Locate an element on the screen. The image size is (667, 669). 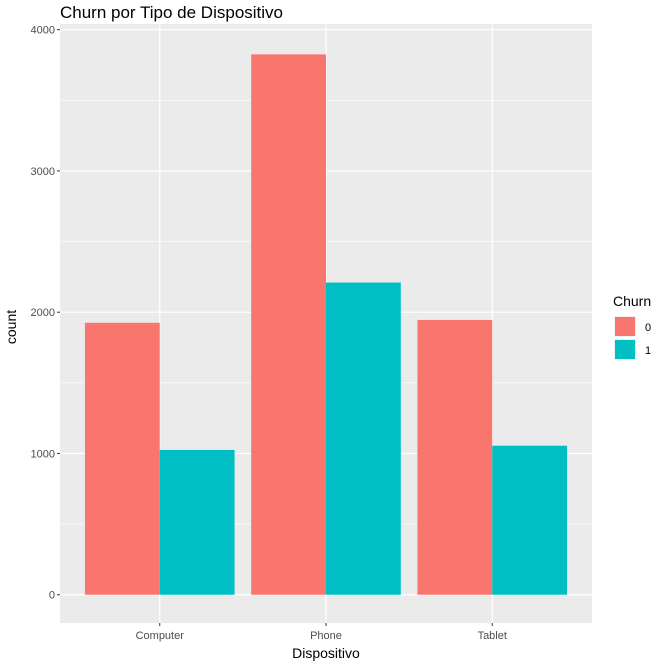
legend-label-1: 1 is located at coordinates (648, 351).